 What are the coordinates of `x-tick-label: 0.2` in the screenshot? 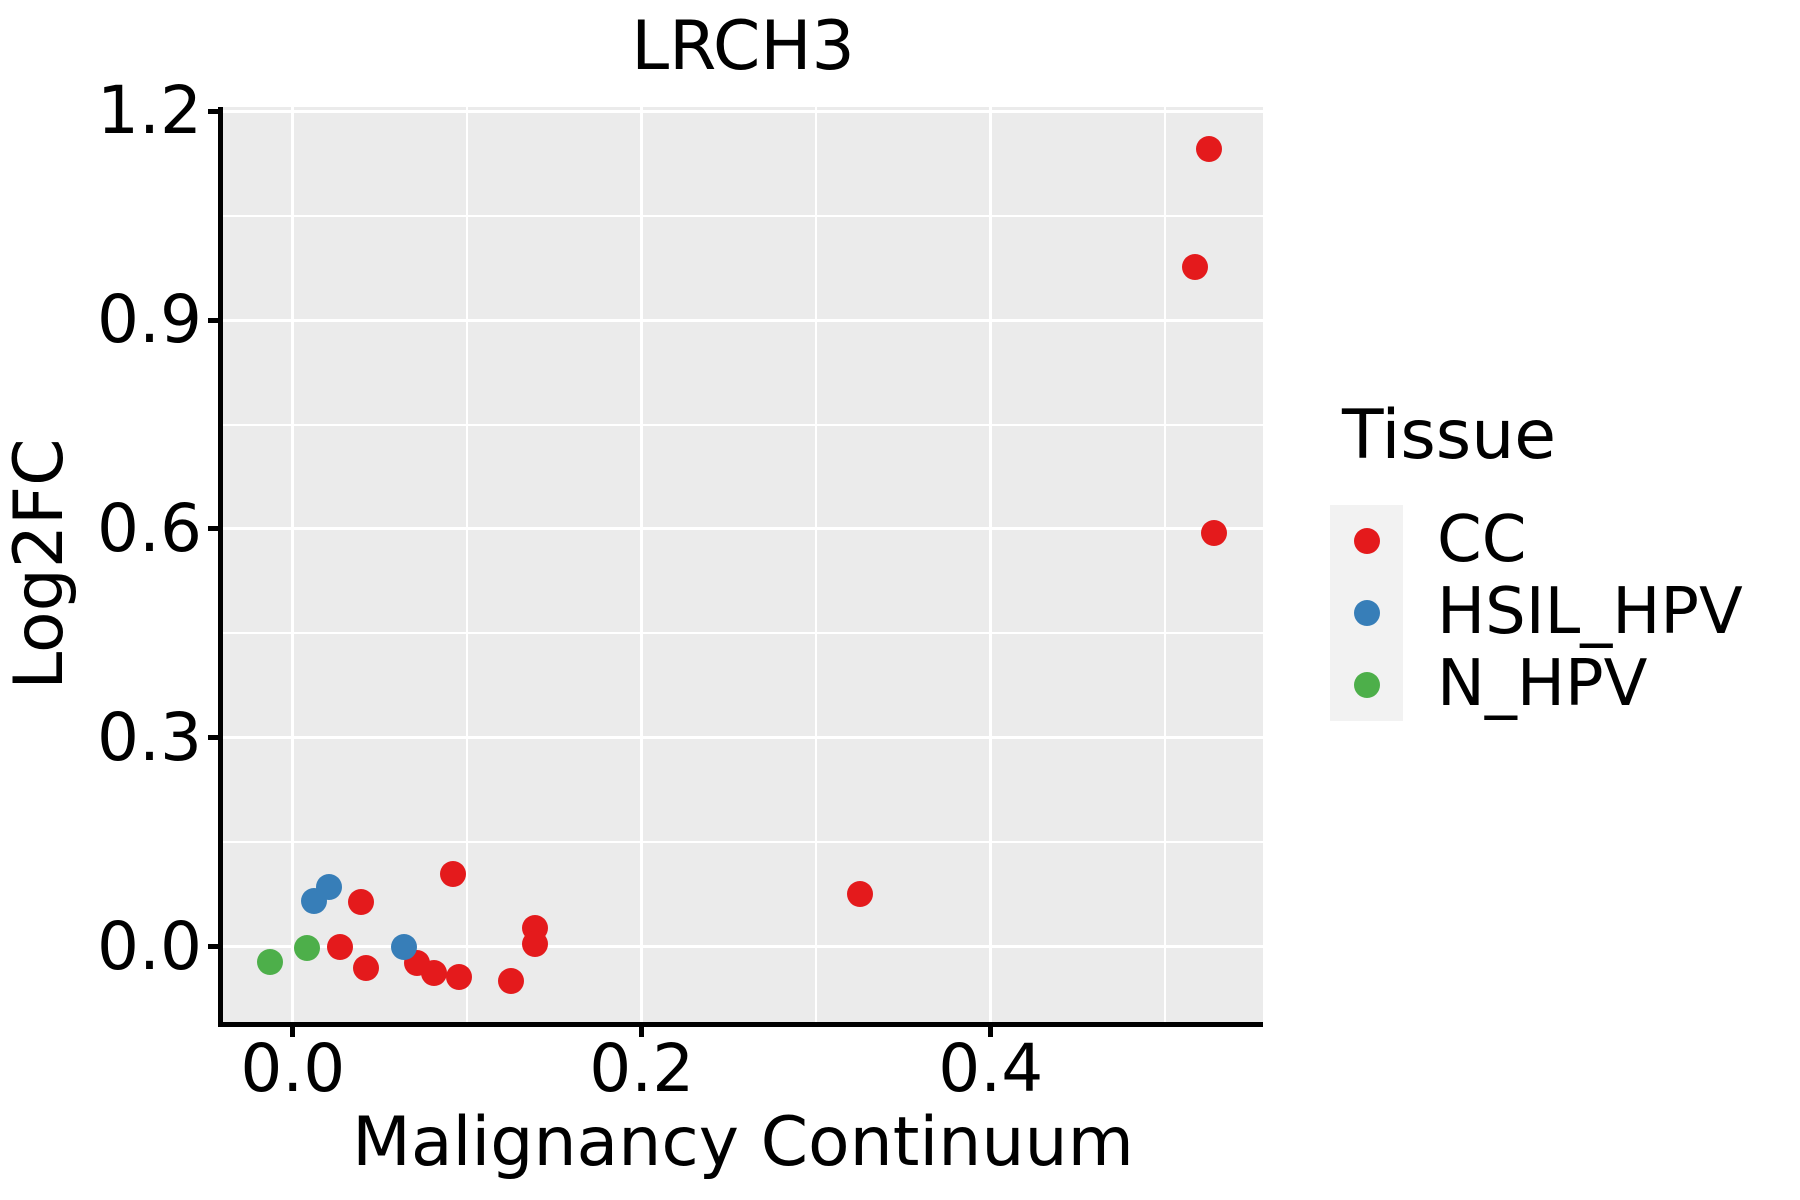 It's located at (642, 1068).